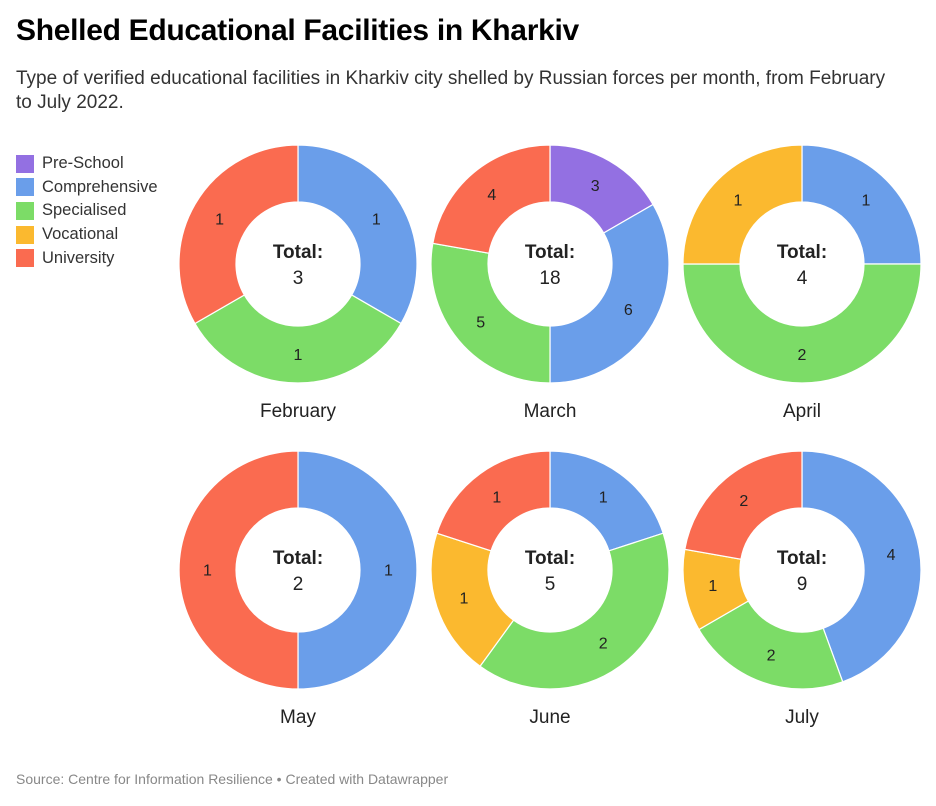  I want to click on total-value: 4, so click(802, 278).